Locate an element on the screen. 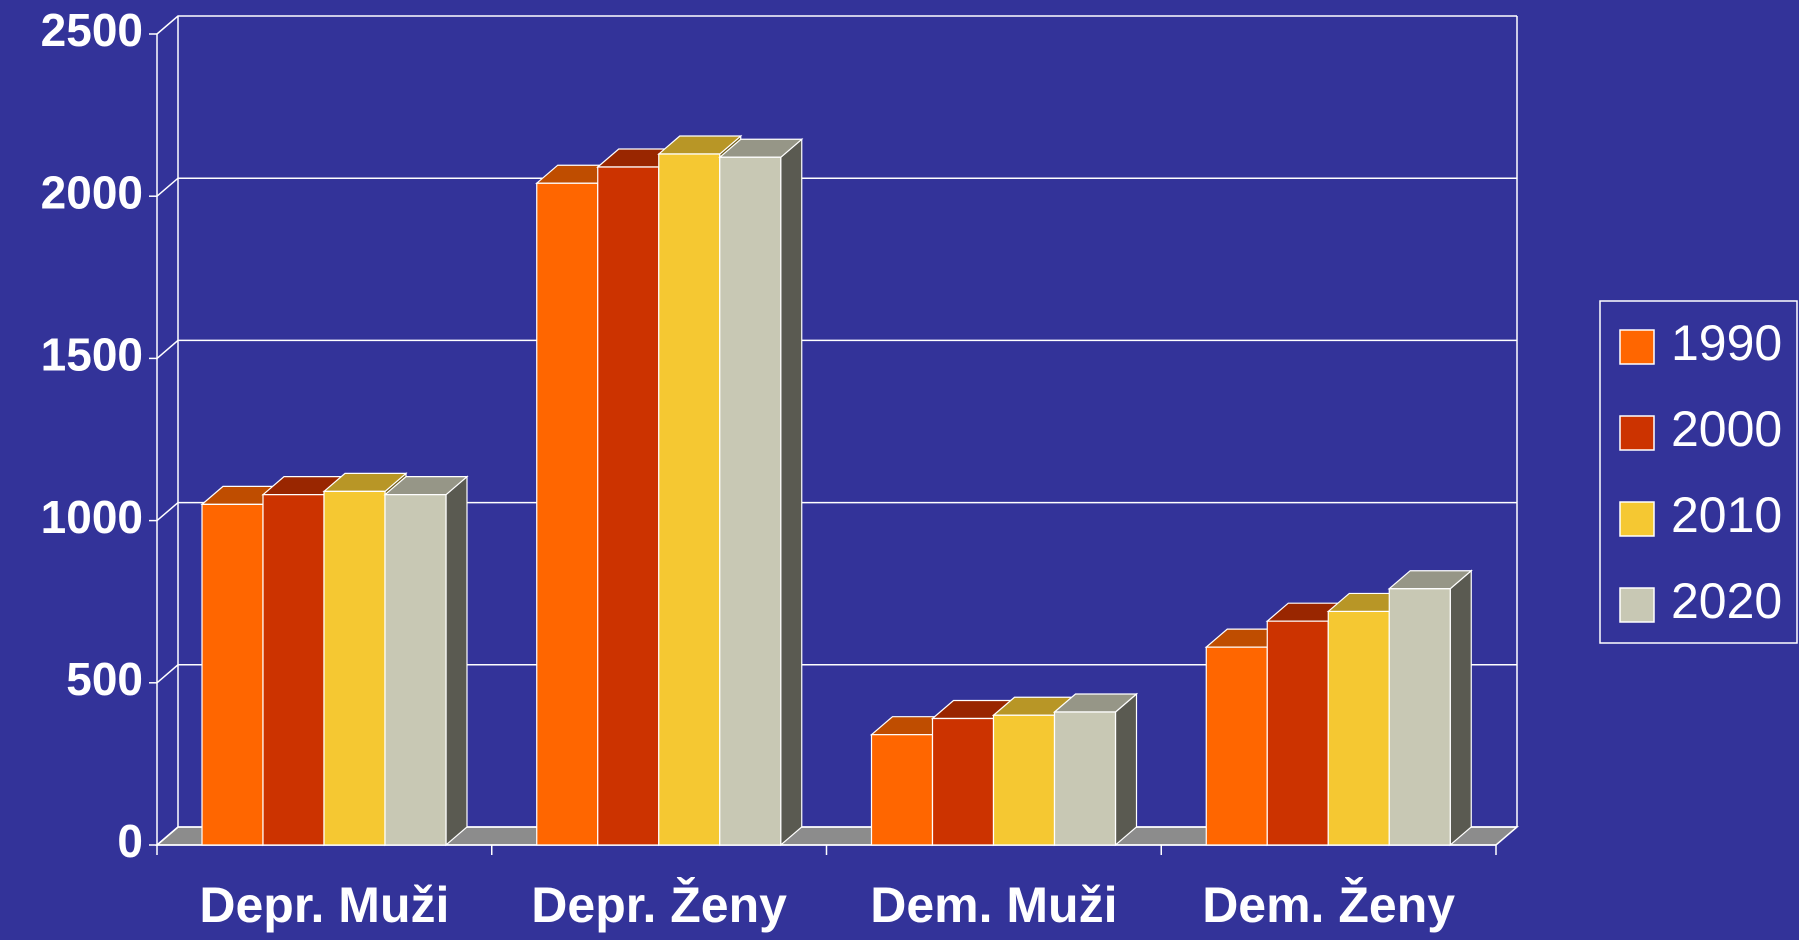 Image resolution: width=1799 pixels, height=940 pixels. legend is located at coordinates (1698, 472).